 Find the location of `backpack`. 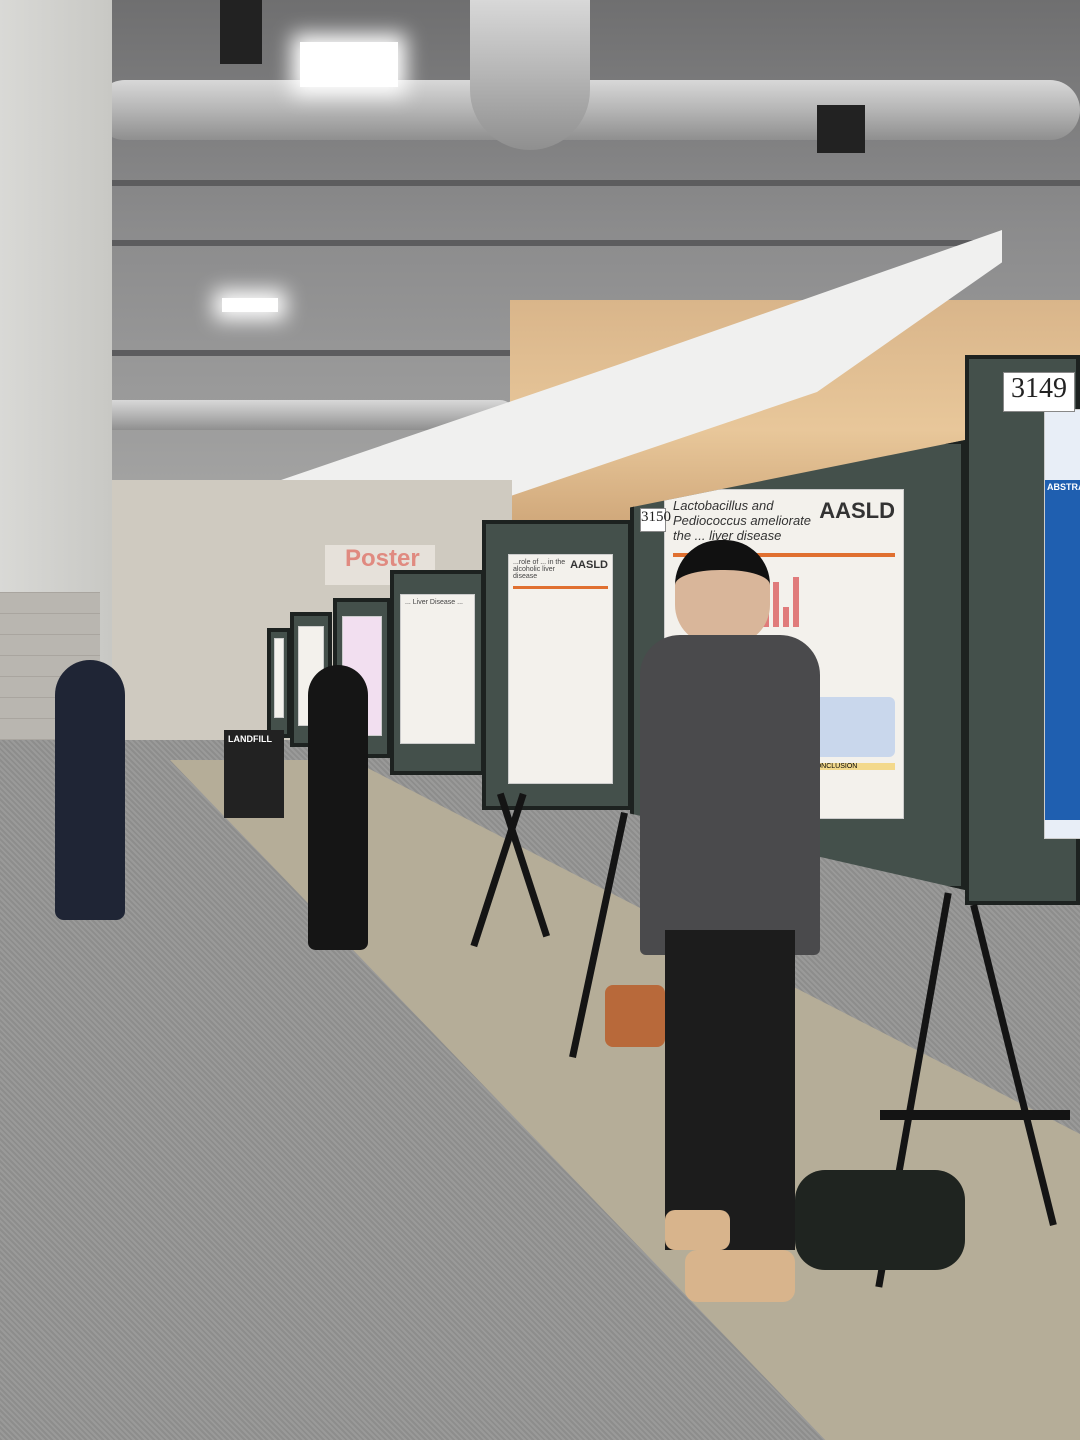

backpack is located at coordinates (880, 1220).